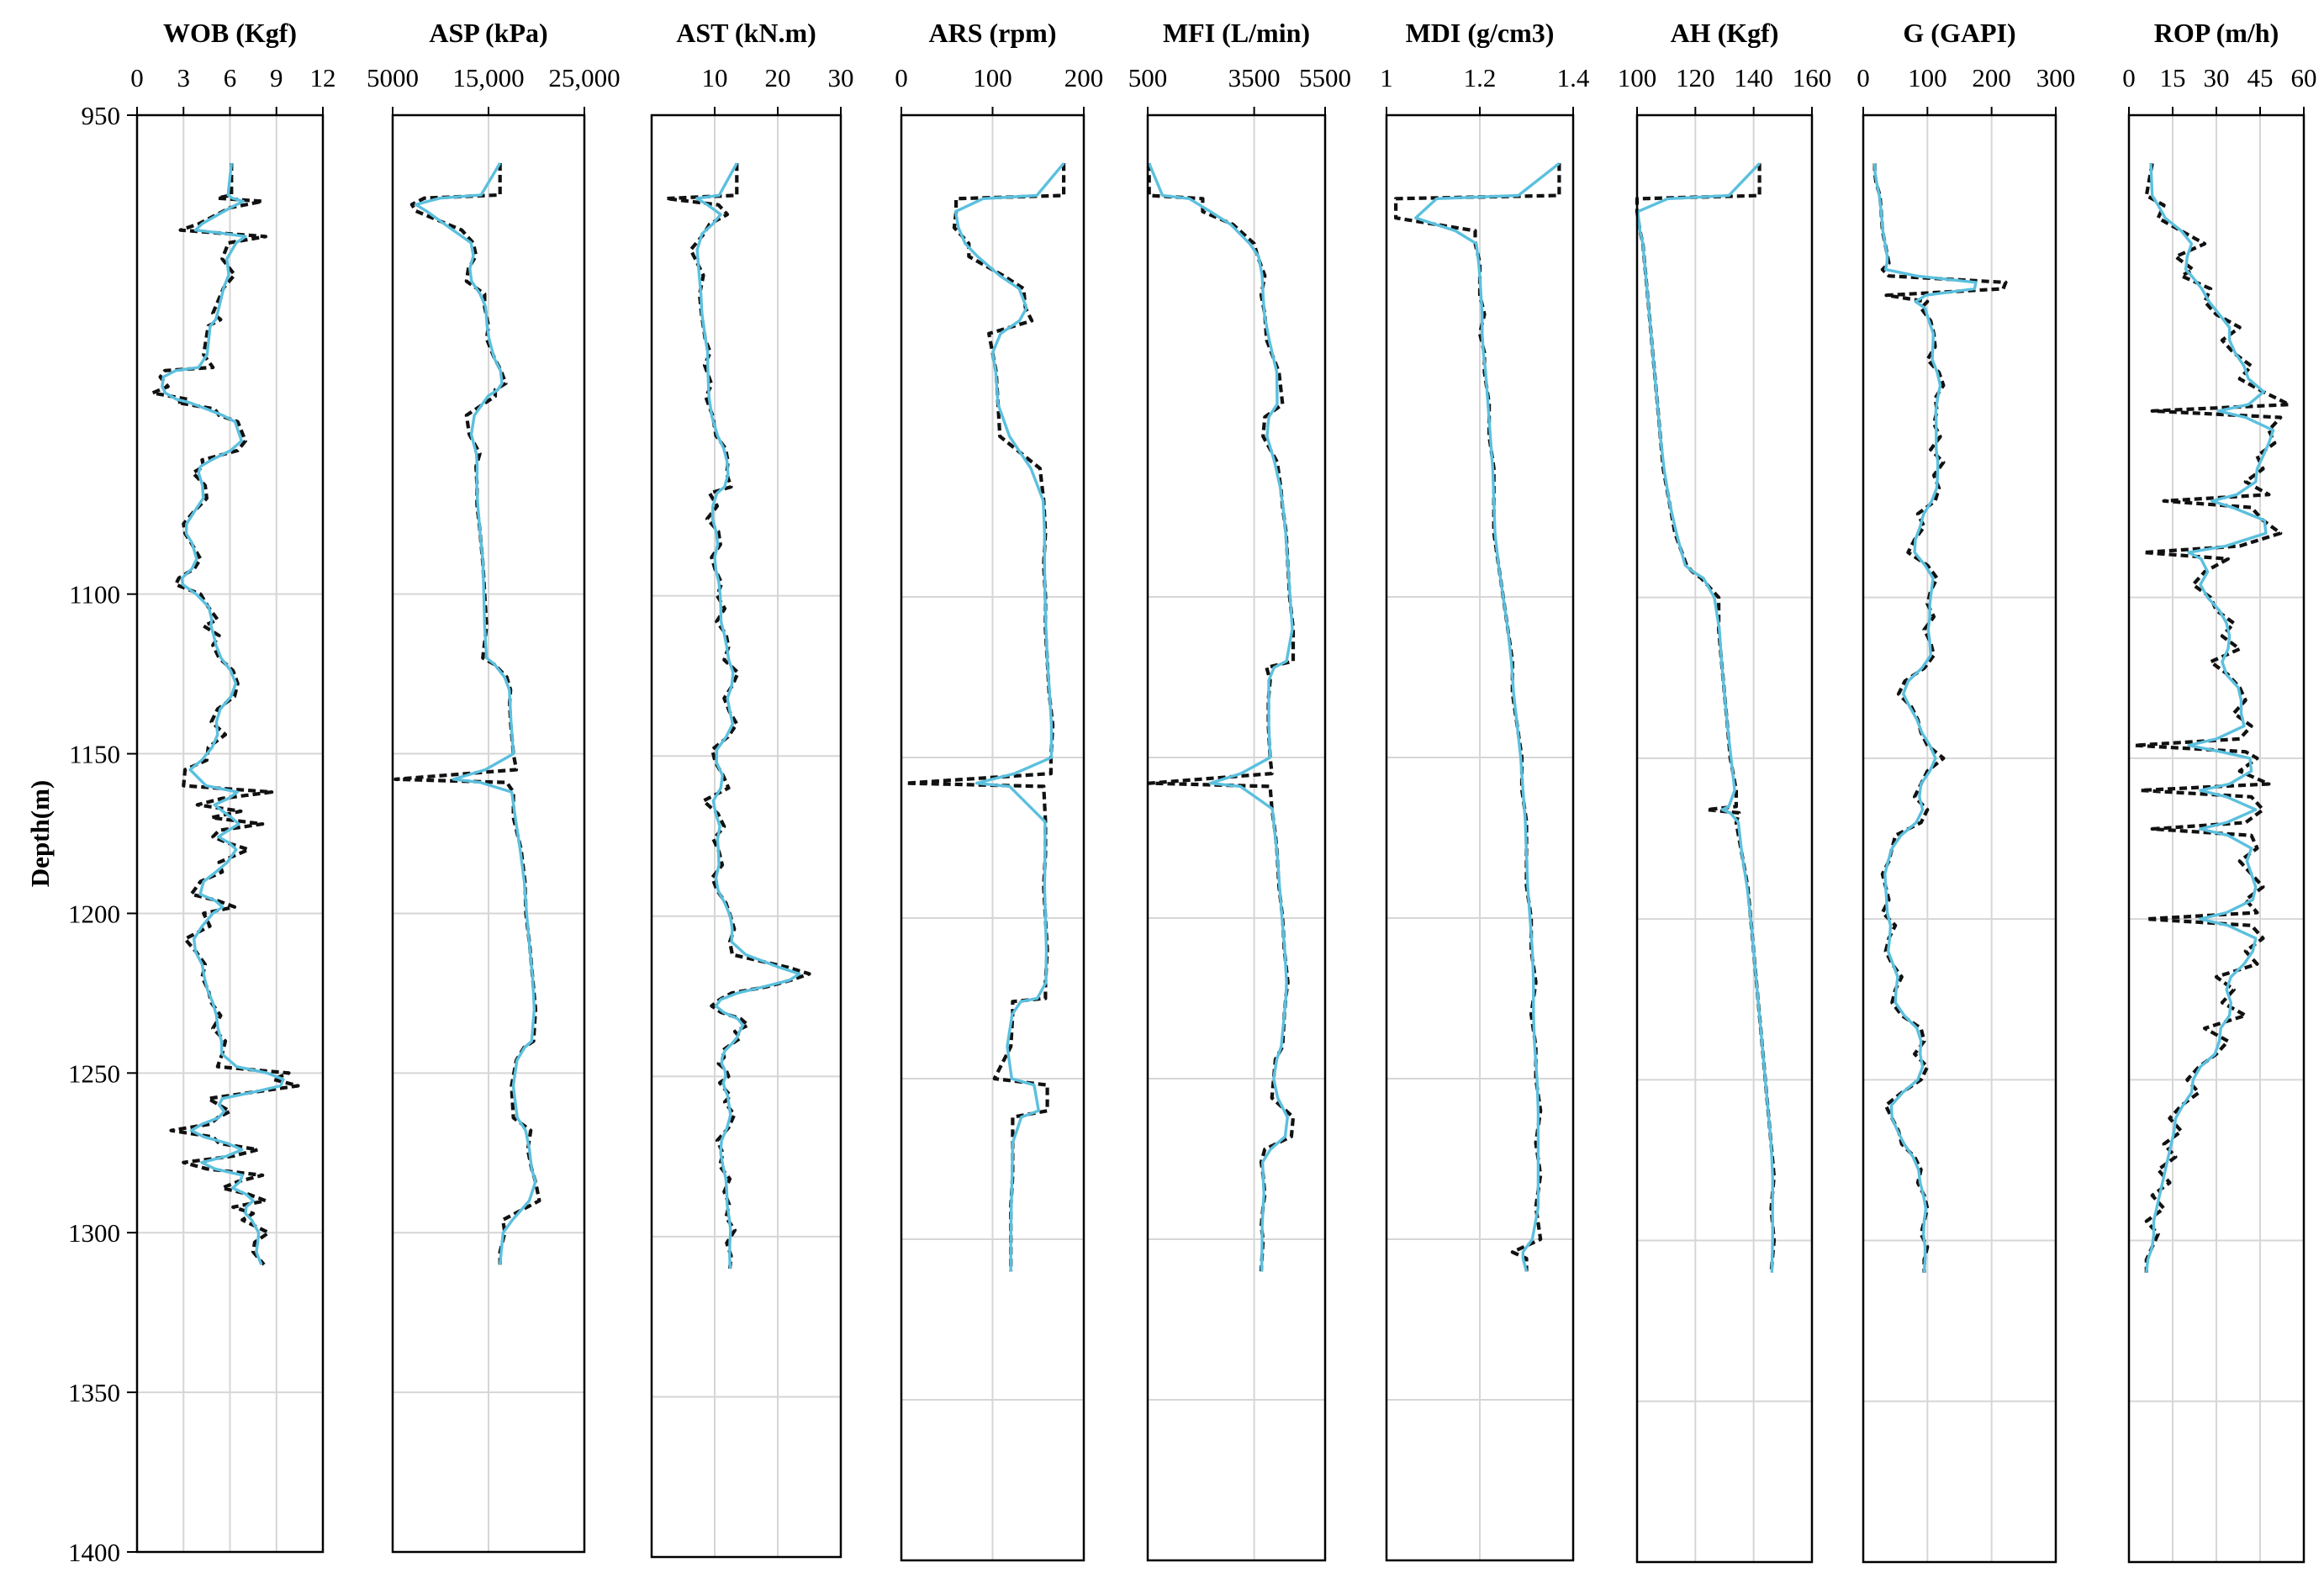  Describe the element at coordinates (2173, 77) in the screenshot. I see `value-tick-label: 15` at that location.